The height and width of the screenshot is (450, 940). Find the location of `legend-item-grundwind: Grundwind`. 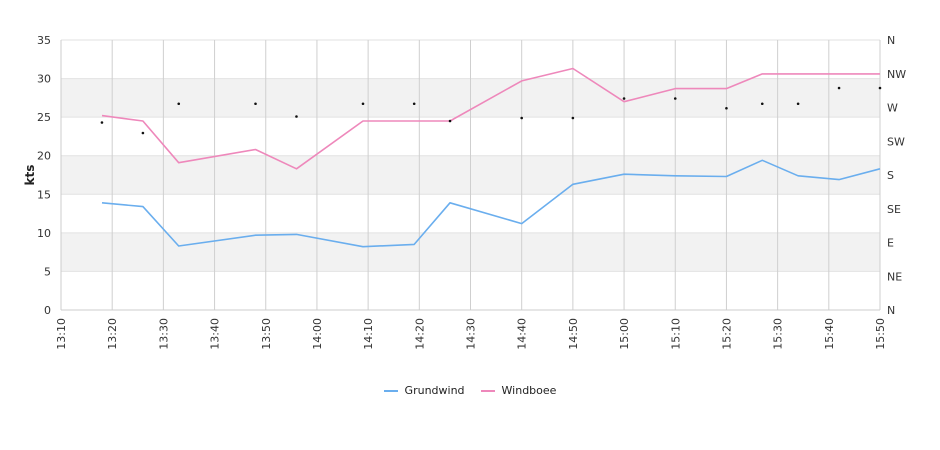

legend-item-grundwind: Grundwind is located at coordinates (424, 390).